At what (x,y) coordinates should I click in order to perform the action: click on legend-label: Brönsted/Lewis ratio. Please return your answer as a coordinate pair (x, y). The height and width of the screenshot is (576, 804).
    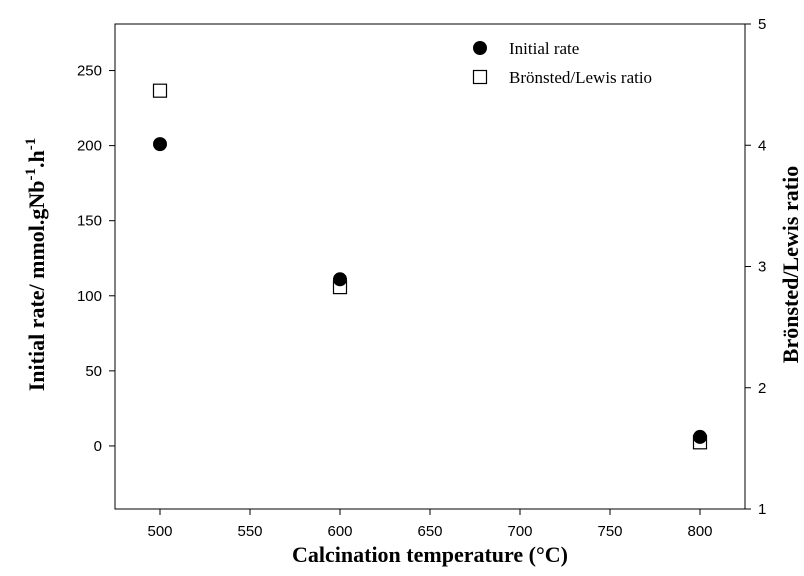
    Looking at the image, I should click on (580, 77).